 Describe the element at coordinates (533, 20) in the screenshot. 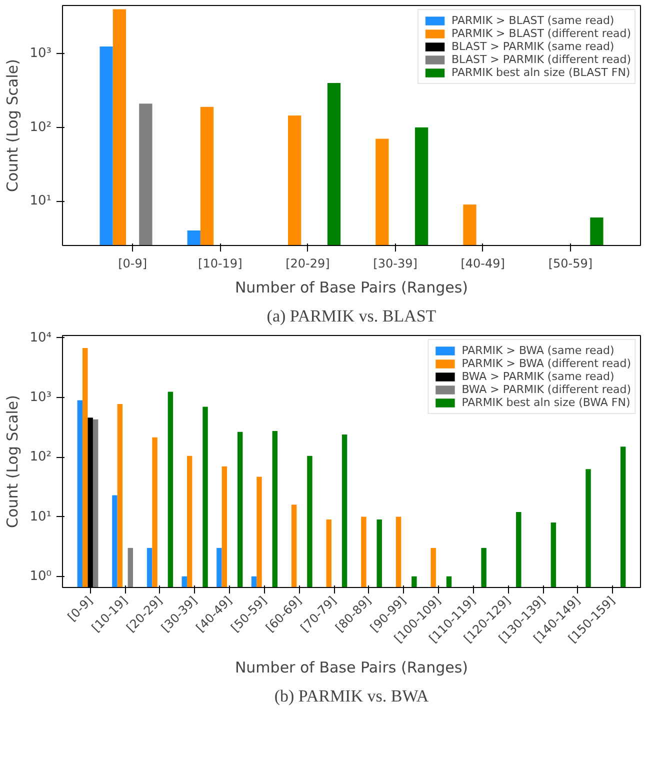

I see `legend-label: PARMIK > BLAST (same read)` at that location.